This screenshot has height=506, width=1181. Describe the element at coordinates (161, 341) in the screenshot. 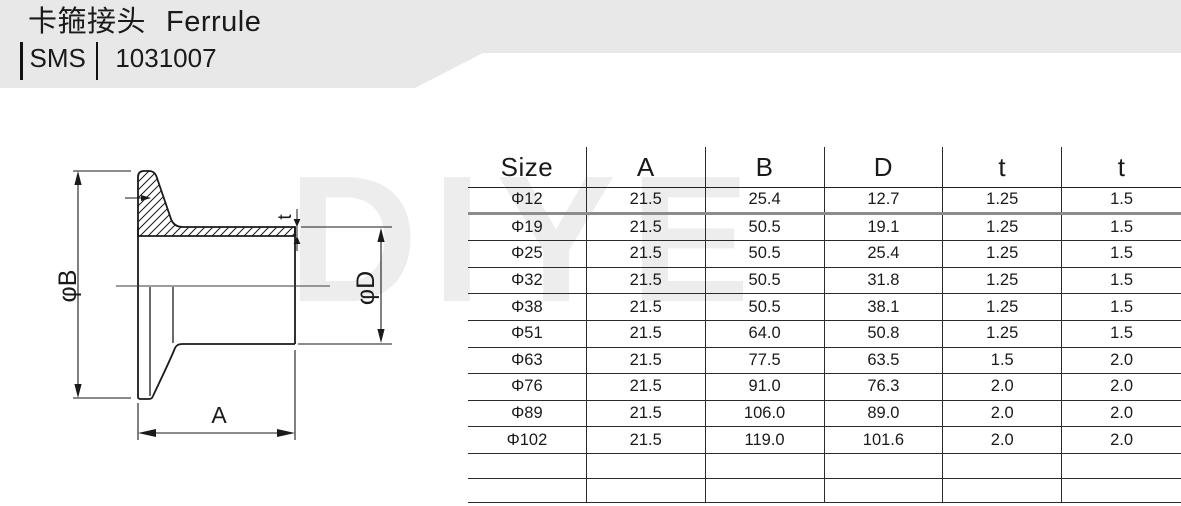

I see `part-inner-edges` at that location.